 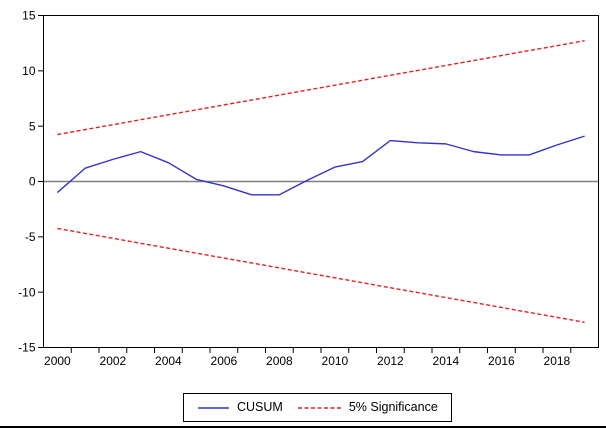 What do you see at coordinates (213, 407) in the screenshot?
I see `cusum-line-swatch` at bounding box center [213, 407].